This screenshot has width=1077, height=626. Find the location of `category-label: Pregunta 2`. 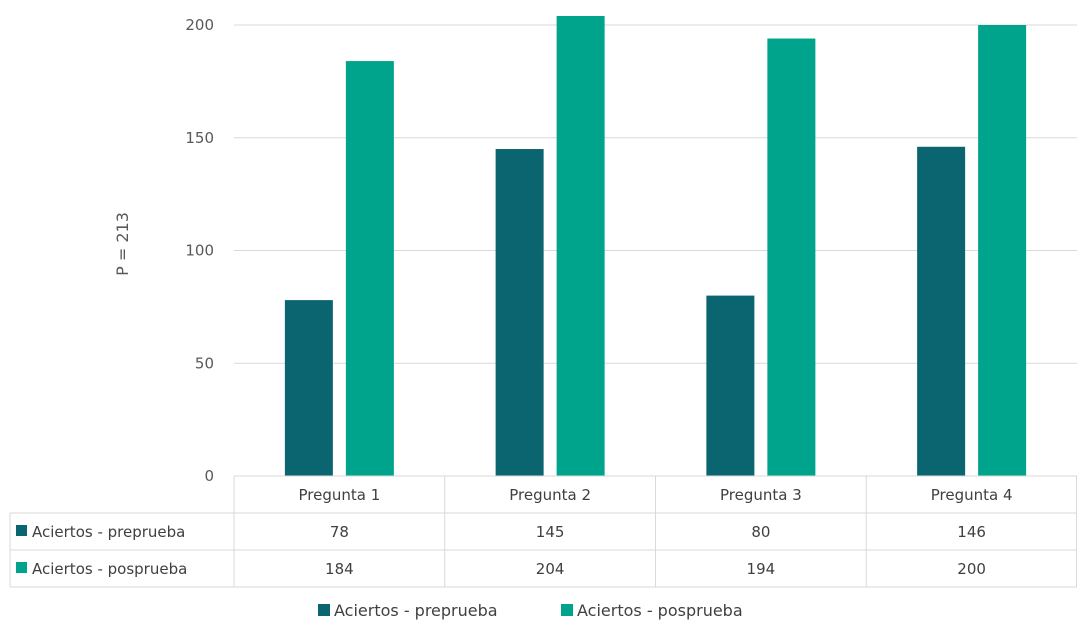

category-label: Pregunta 2 is located at coordinates (550, 495).